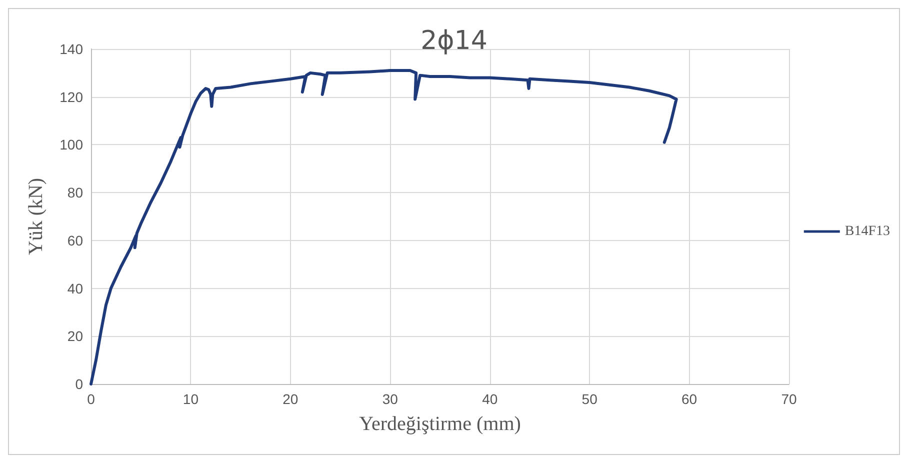 This screenshot has width=908, height=463. Describe the element at coordinates (75, 192) in the screenshot. I see `y-tick-label: 80` at that location.